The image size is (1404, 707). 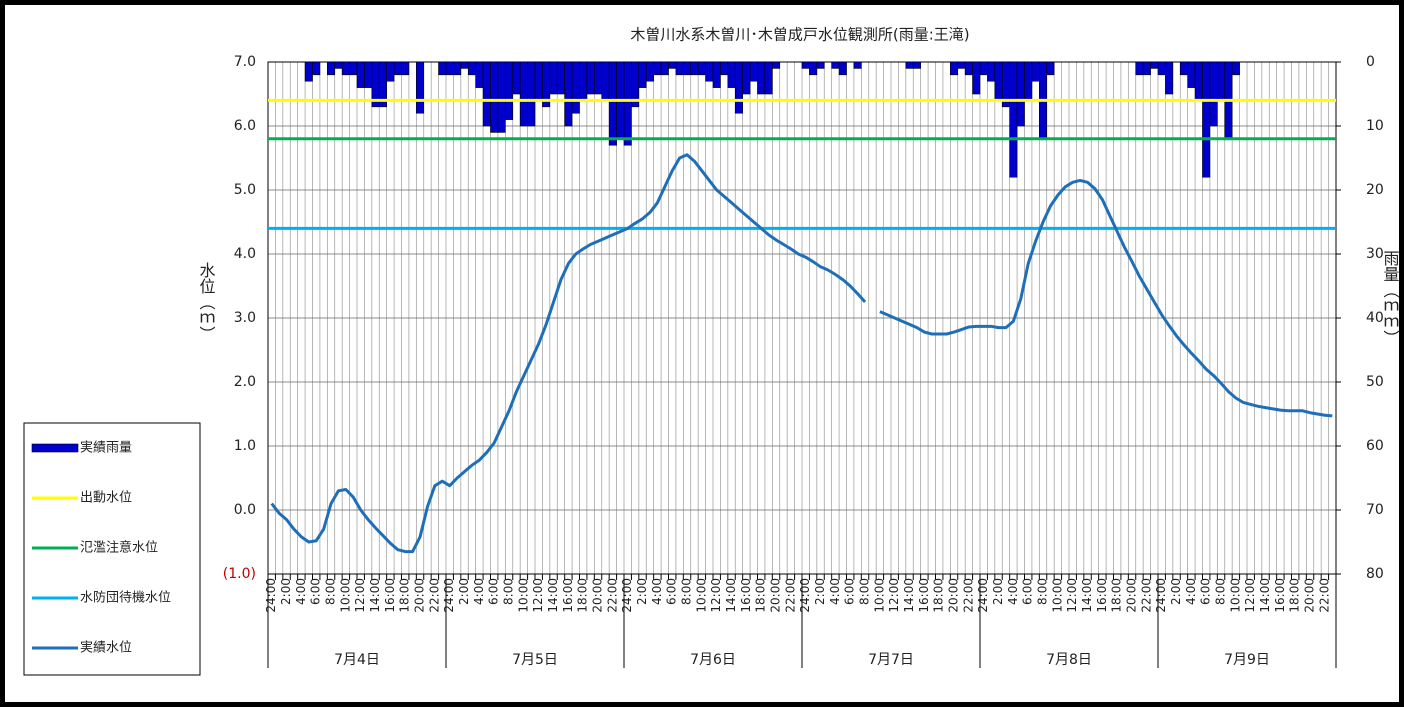 What do you see at coordinates (245, 446) in the screenshot?
I see `y-tick-label: 1.0` at bounding box center [245, 446].